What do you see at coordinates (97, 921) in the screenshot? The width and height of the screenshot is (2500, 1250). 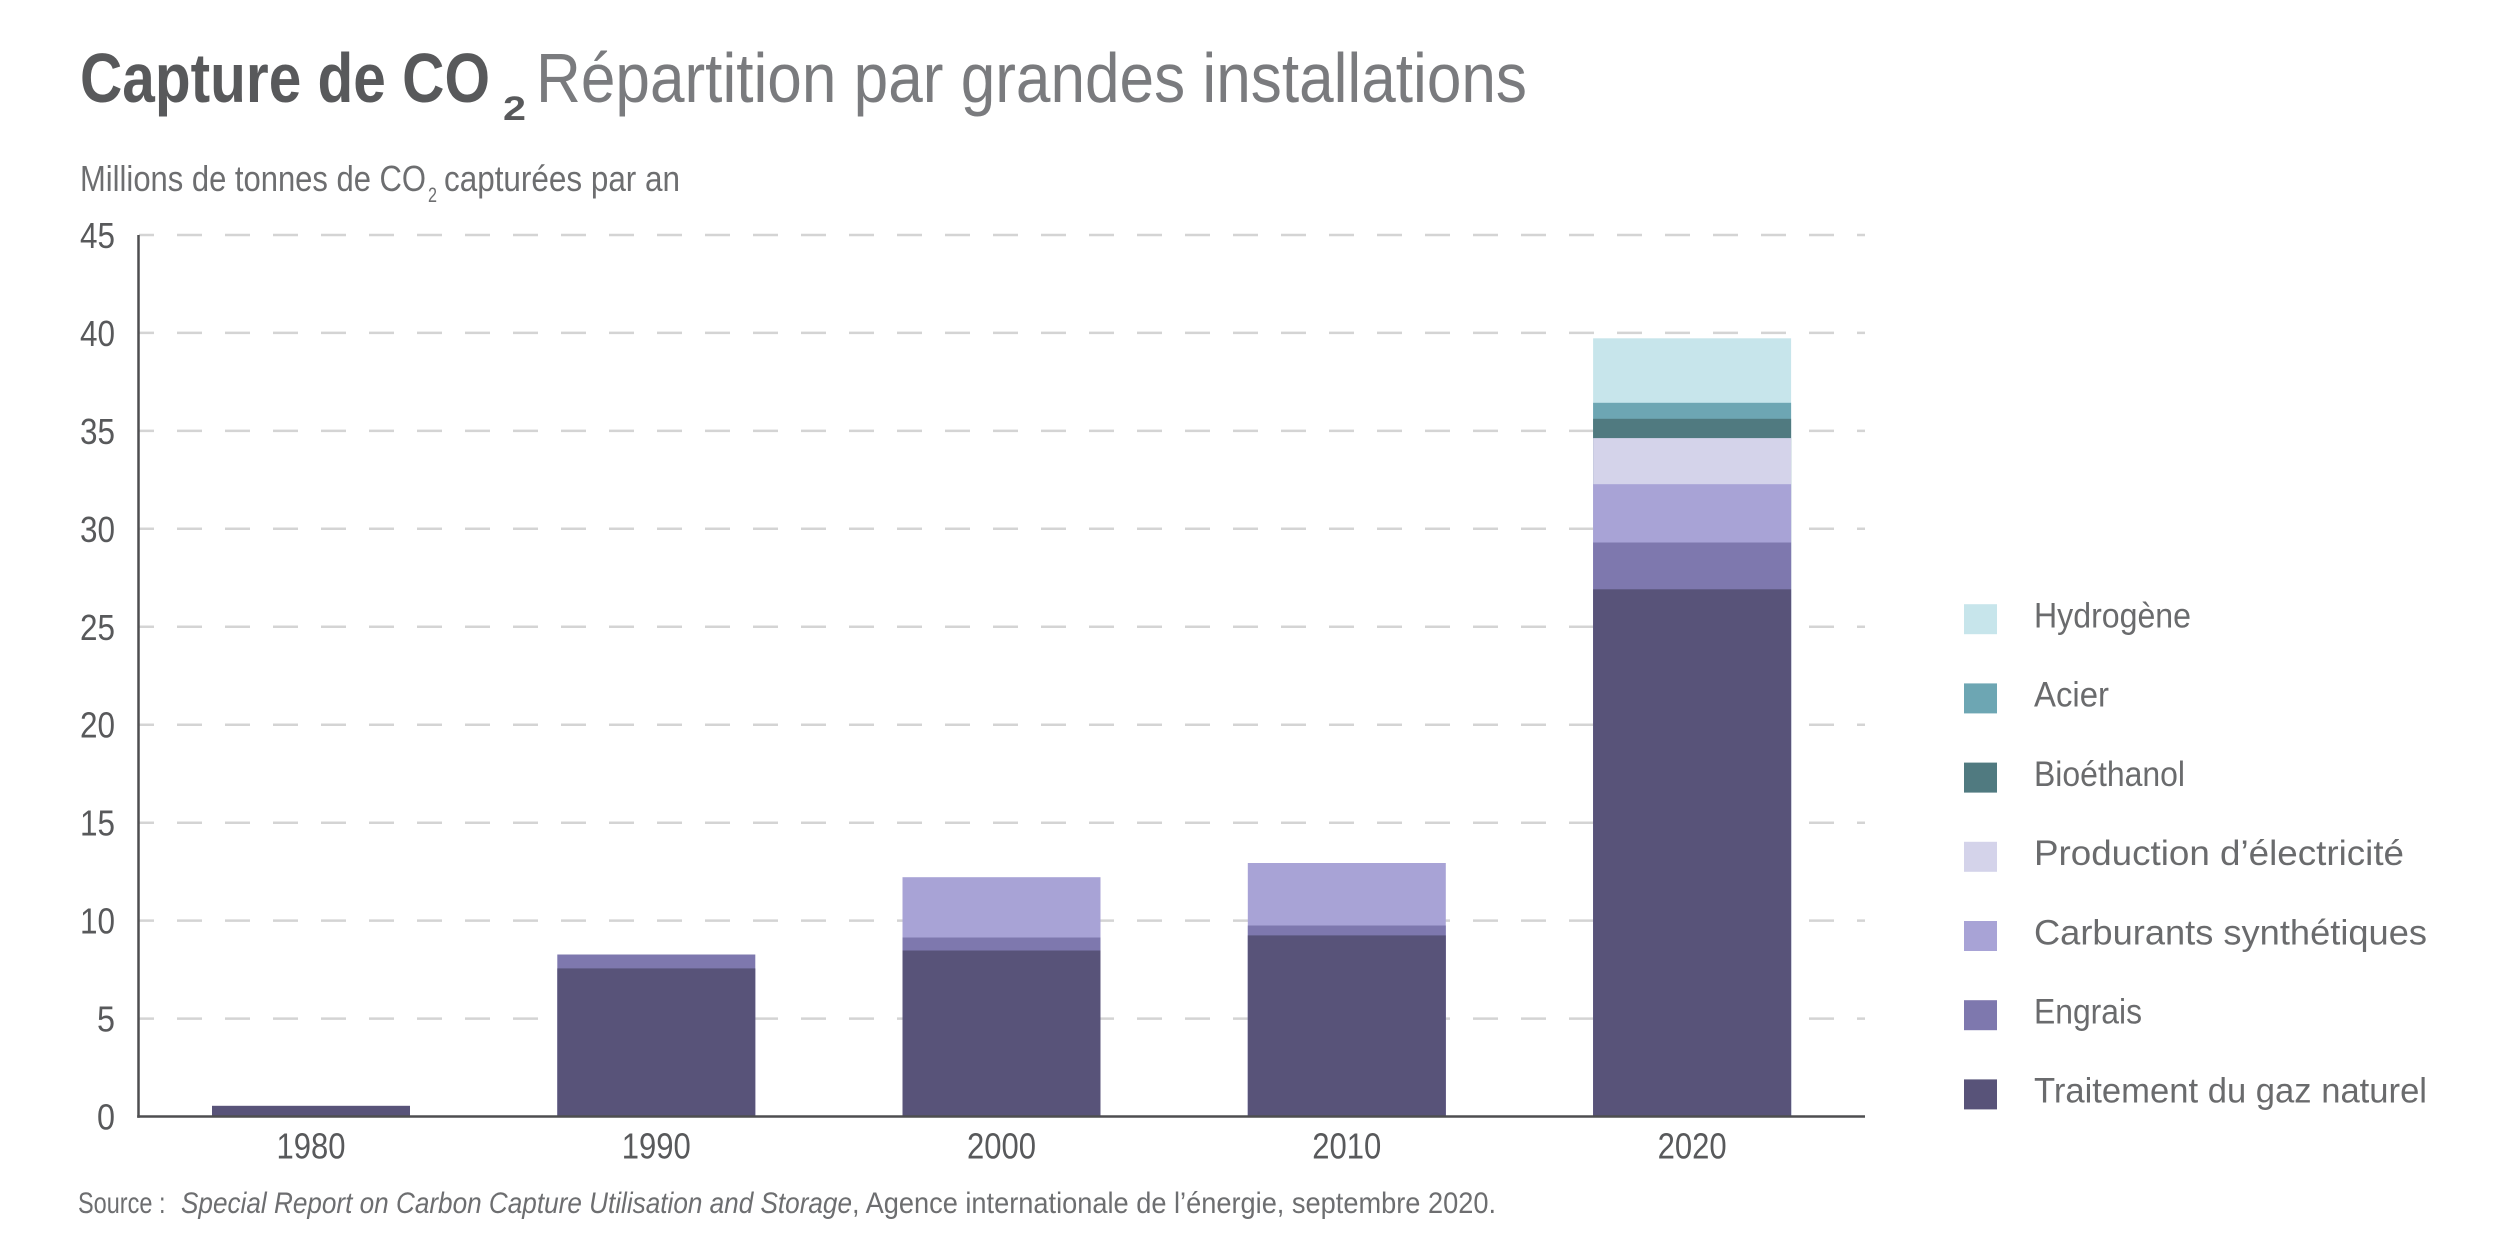 I see `svg-text: 10` at bounding box center [97, 921].